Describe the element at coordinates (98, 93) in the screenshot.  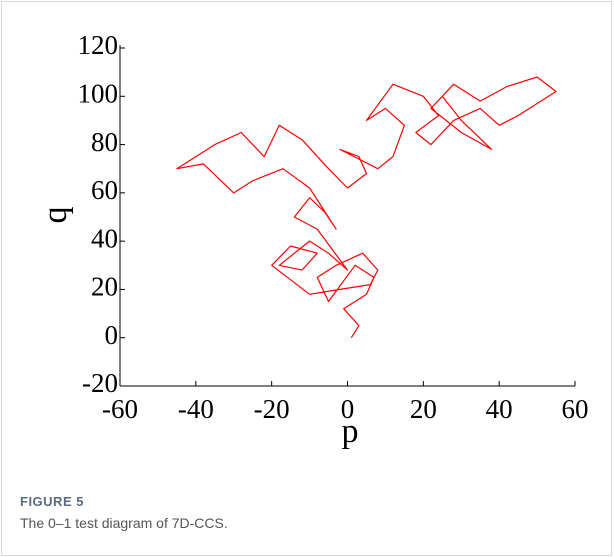
I see `y-tick-label: 100` at that location.